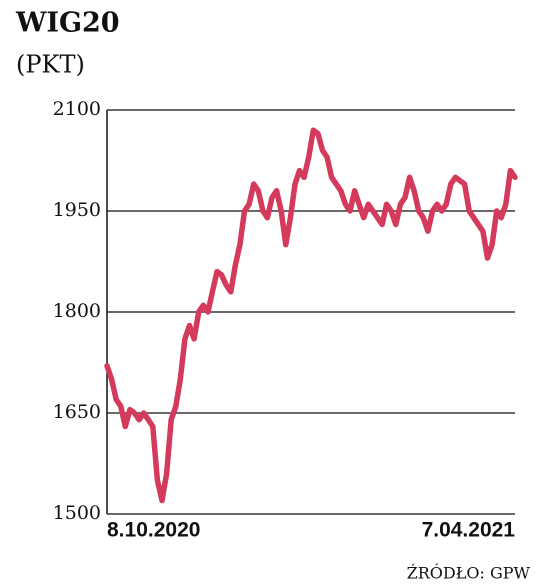 This screenshot has height=586, width=536. I want to click on x-tick-label: 7.04.2021, so click(469, 530).